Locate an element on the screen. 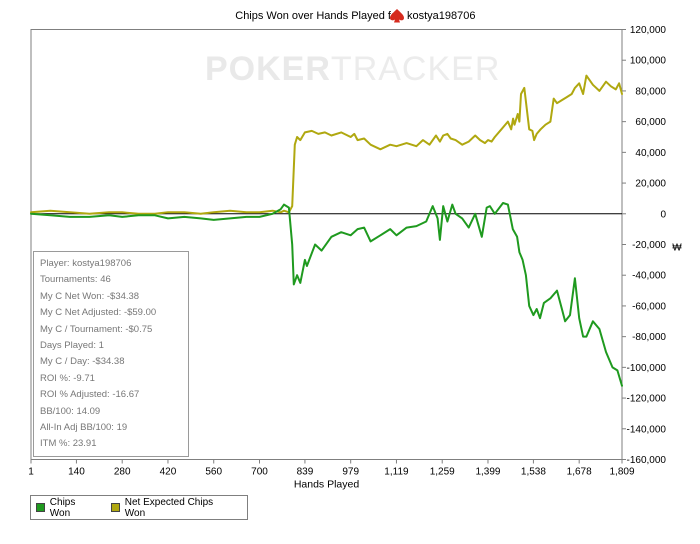 The image size is (700, 544). x-tick-label: 1,678 is located at coordinates (579, 472).